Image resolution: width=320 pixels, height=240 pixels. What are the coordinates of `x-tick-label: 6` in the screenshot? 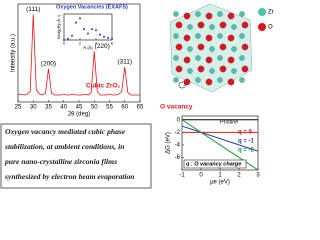 It's located at (112, 42).